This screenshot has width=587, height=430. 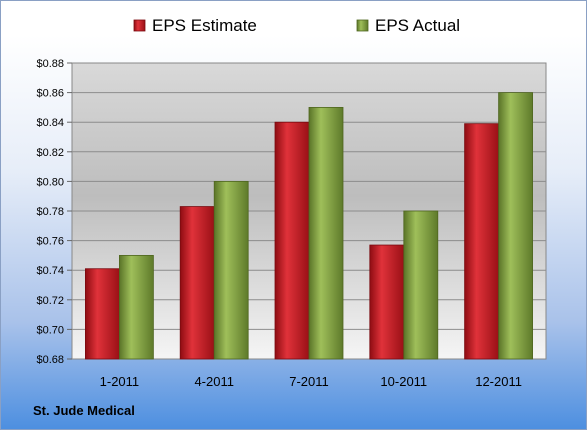 I want to click on y-tick-label: $0.84, so click(x=50, y=123).